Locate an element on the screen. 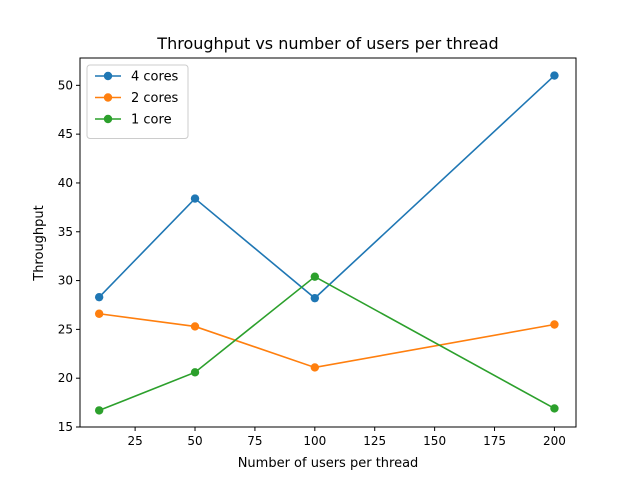  legend-entry: 2 cores is located at coordinates (137, 98).